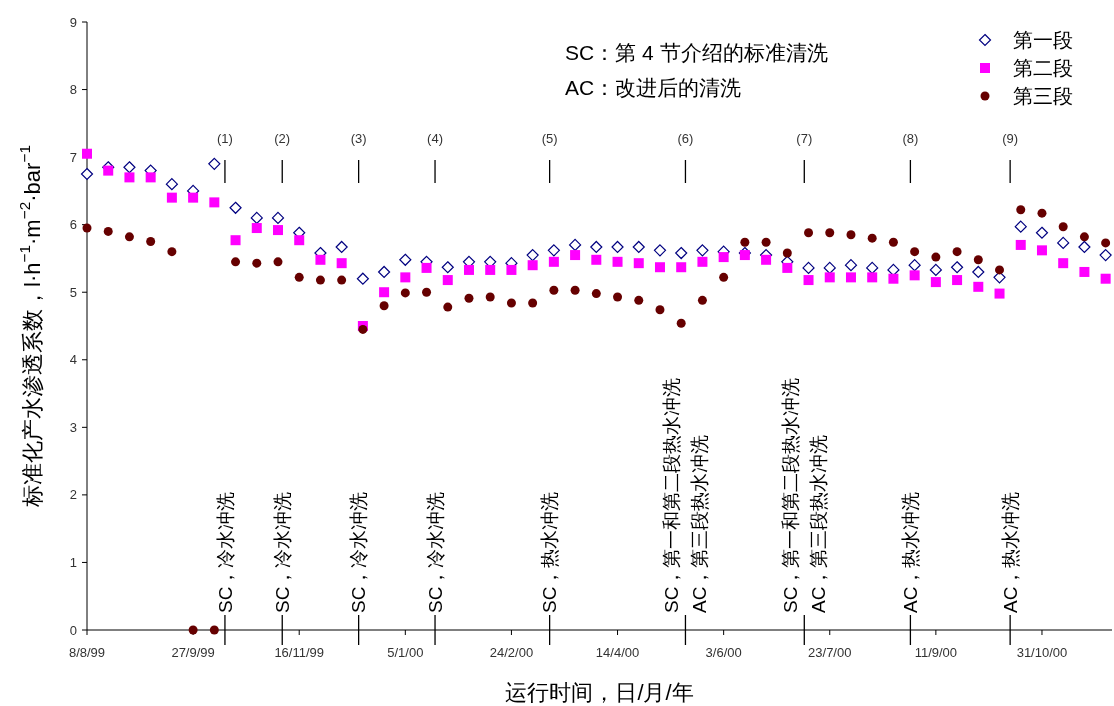  What do you see at coordinates (73, 495) in the screenshot?
I see `y-tick-label: 2` at bounding box center [73, 495].